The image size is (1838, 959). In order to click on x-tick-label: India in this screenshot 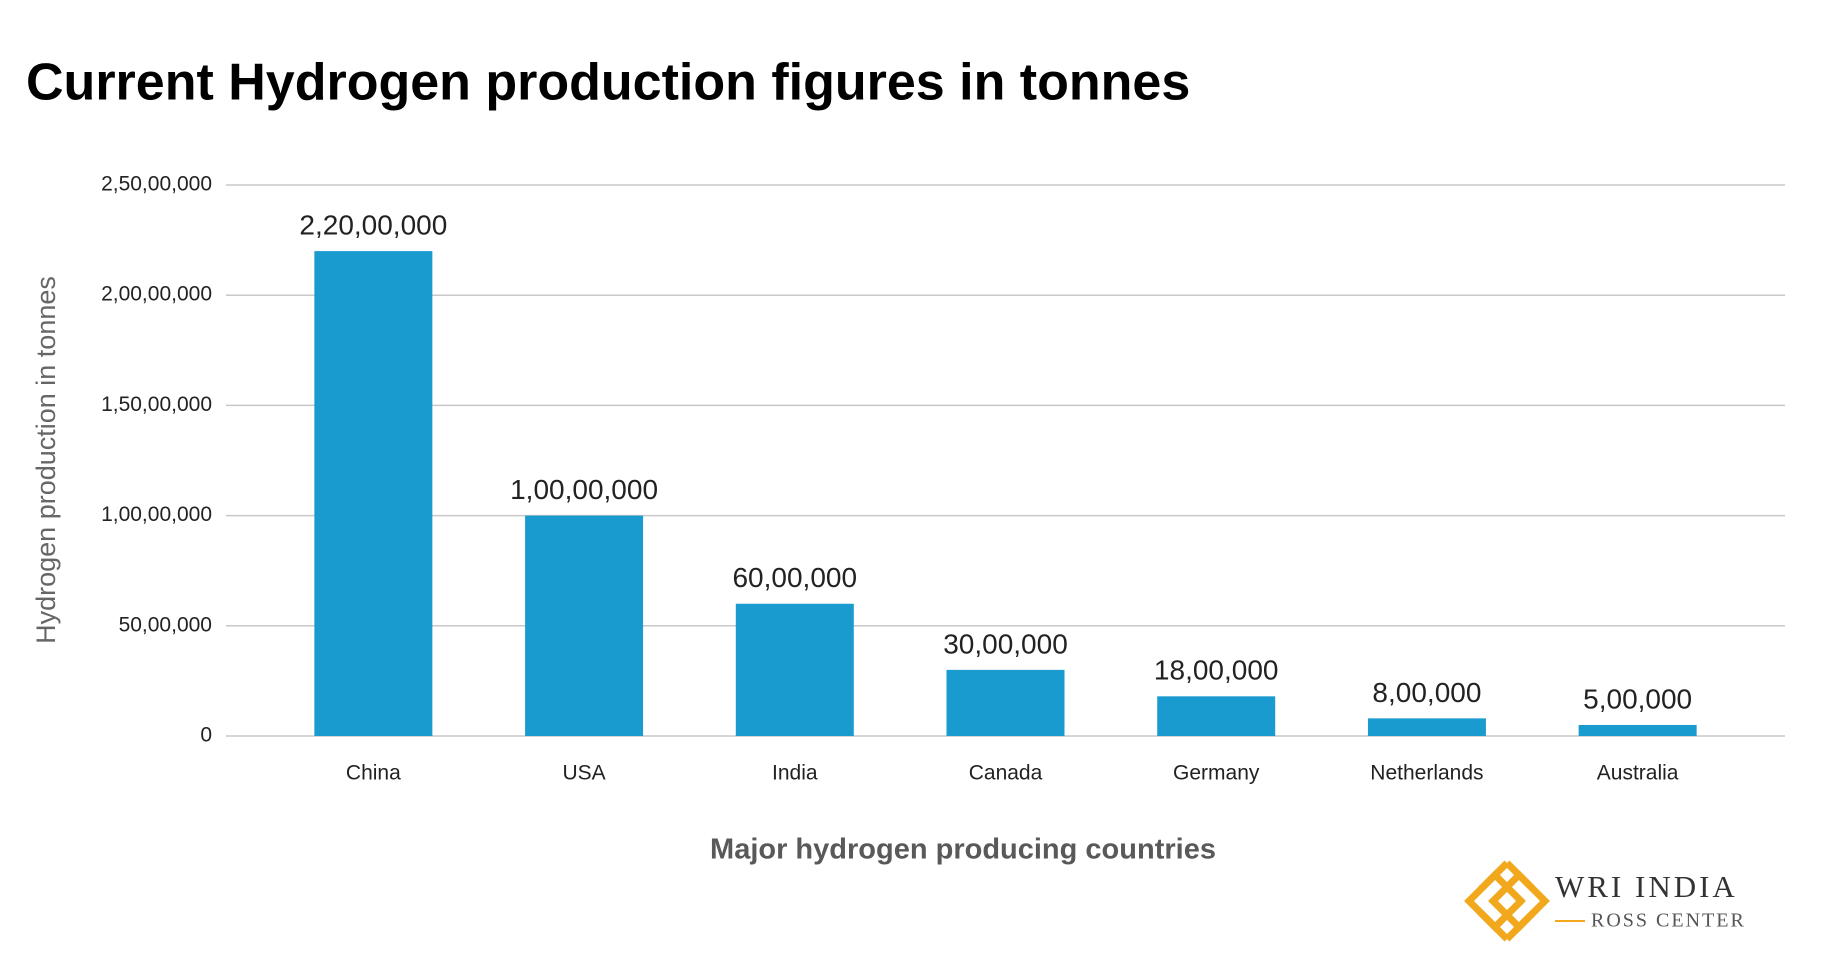, I will do `click(795, 773)`.